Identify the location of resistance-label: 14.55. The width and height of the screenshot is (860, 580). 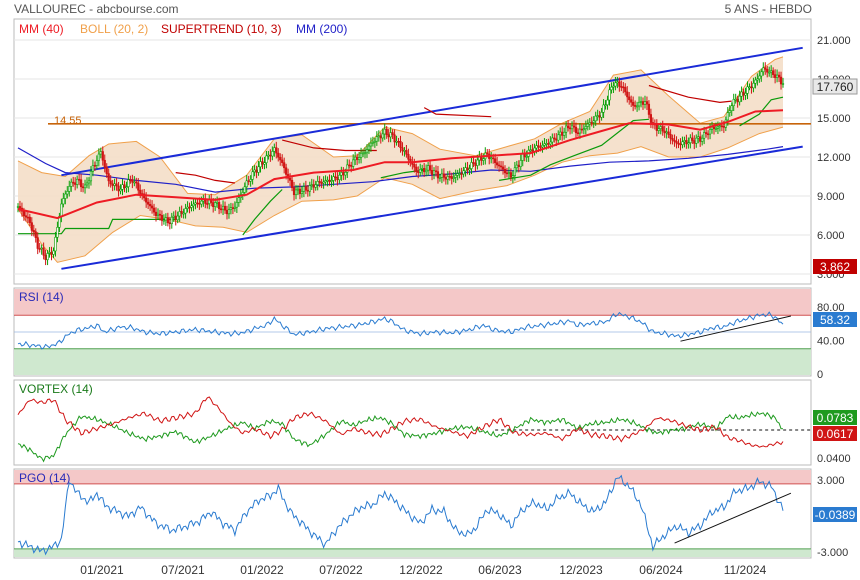
(68, 121).